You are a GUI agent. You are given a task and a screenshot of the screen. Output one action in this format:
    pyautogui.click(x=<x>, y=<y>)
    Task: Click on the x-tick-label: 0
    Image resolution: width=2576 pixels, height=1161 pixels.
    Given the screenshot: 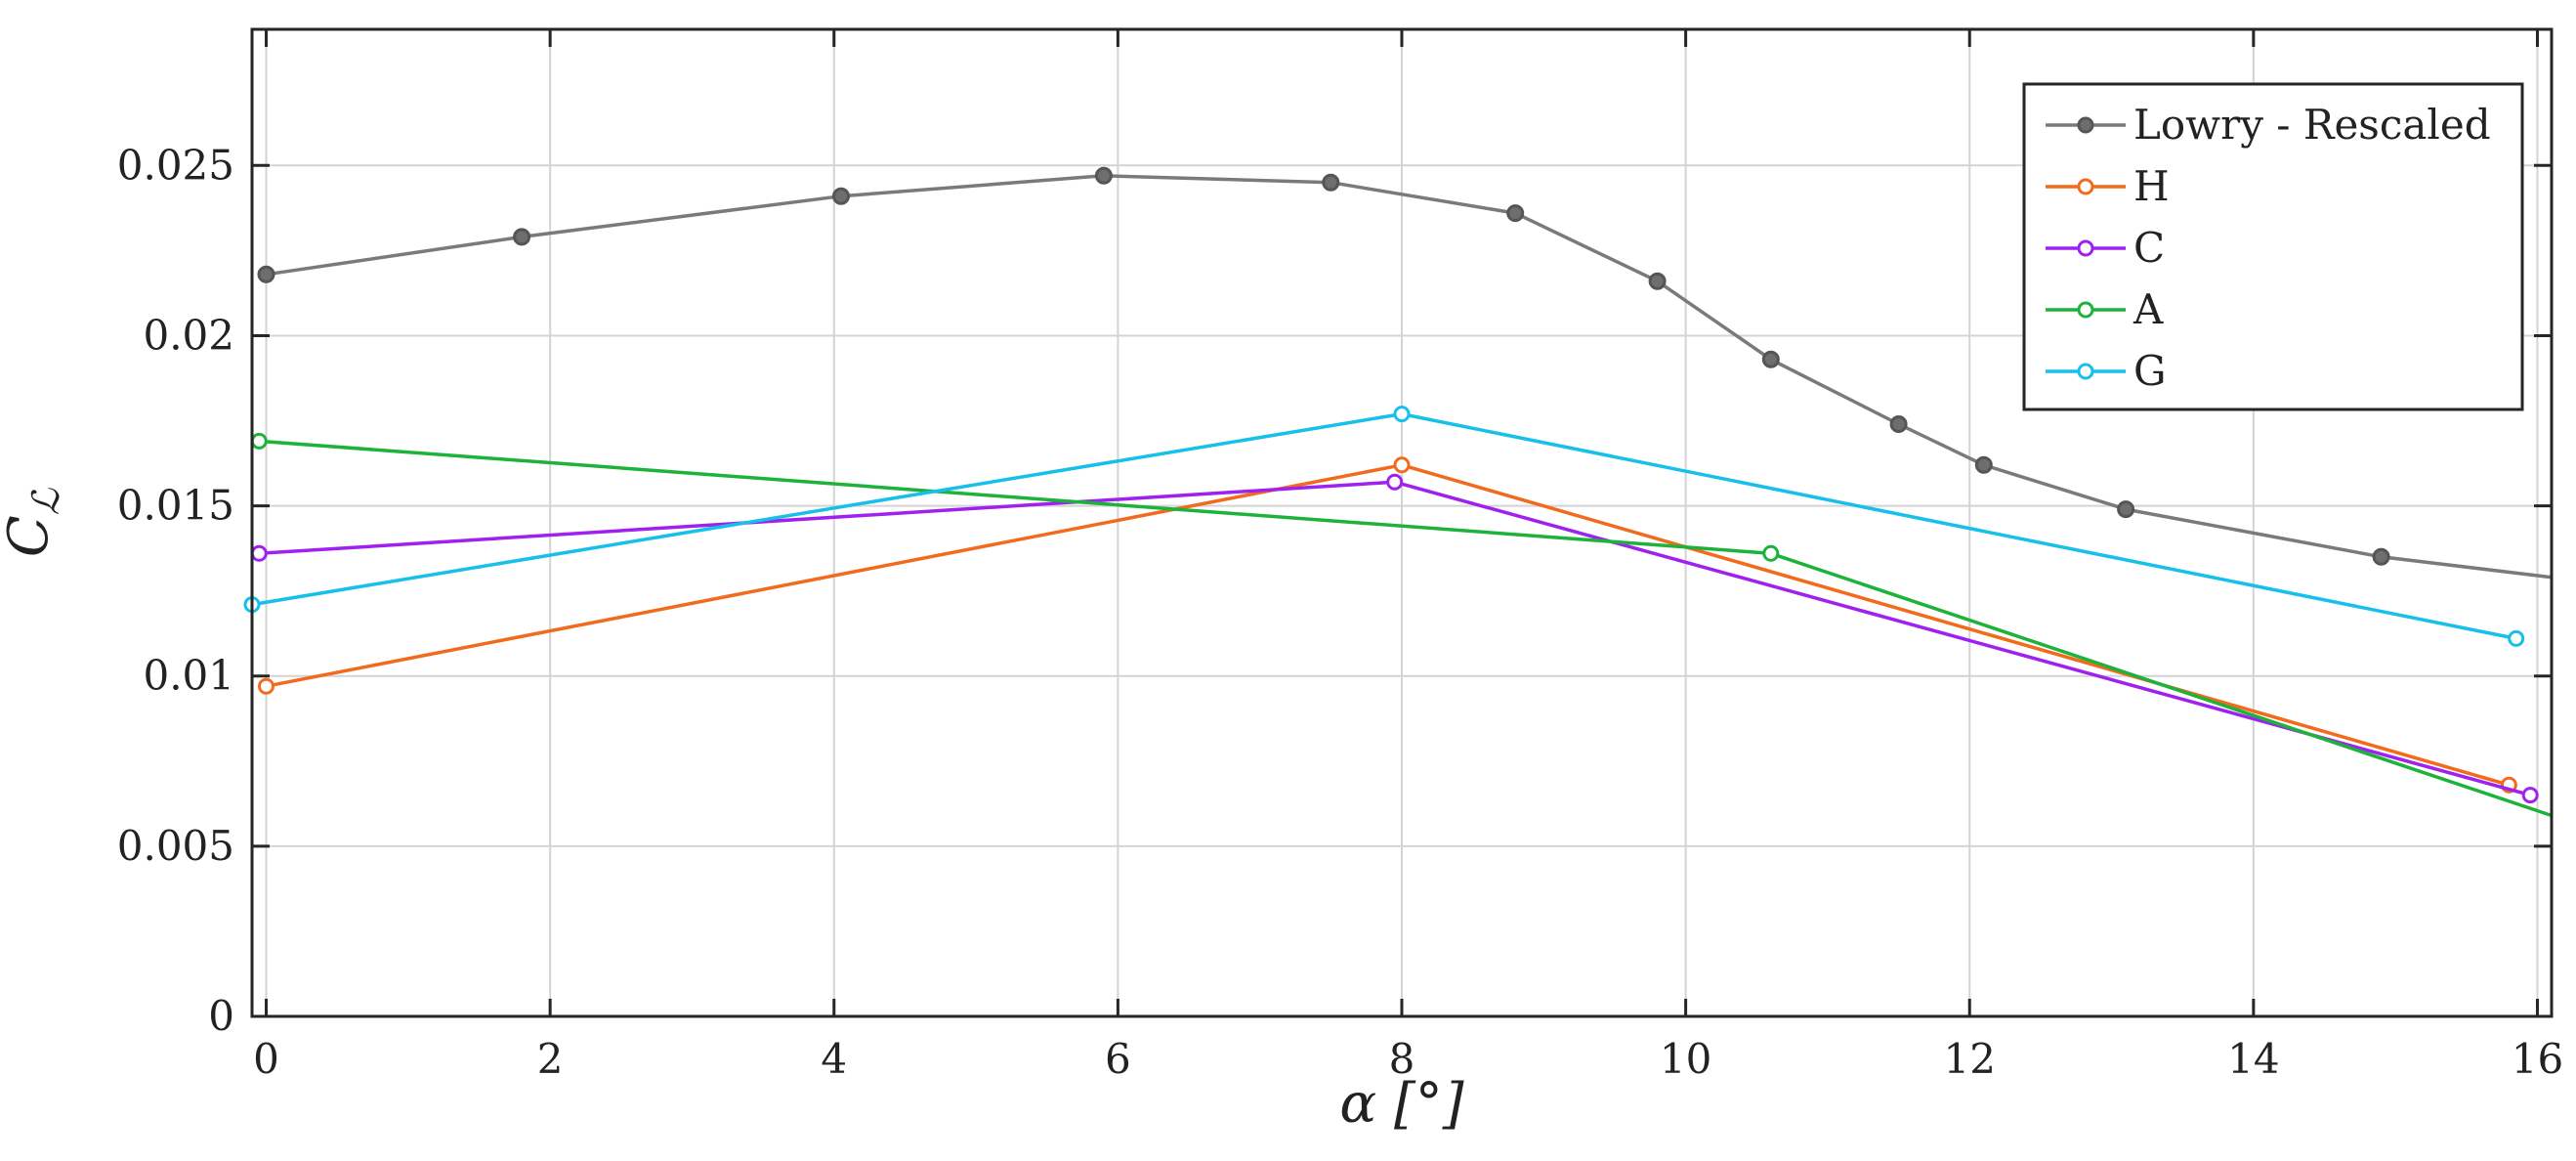 What is the action you would take?
    pyautogui.click(x=266, y=1059)
    